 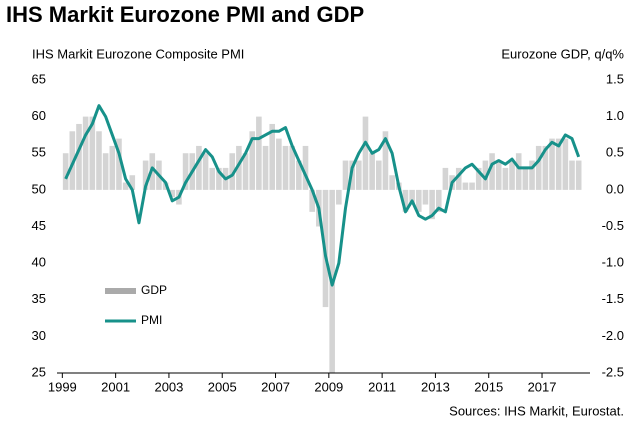 What do you see at coordinates (62, 386) in the screenshot?
I see `x-tick-label: 1999` at bounding box center [62, 386].